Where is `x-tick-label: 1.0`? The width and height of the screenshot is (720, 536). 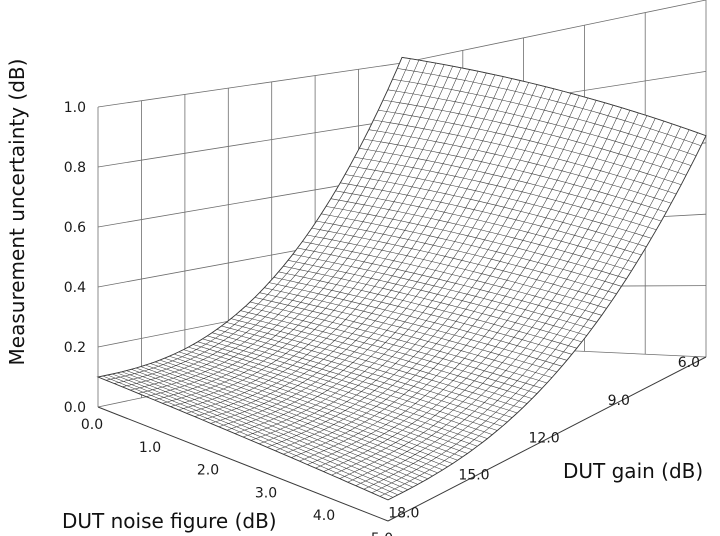 x-tick-label: 1.0 is located at coordinates (150, 448).